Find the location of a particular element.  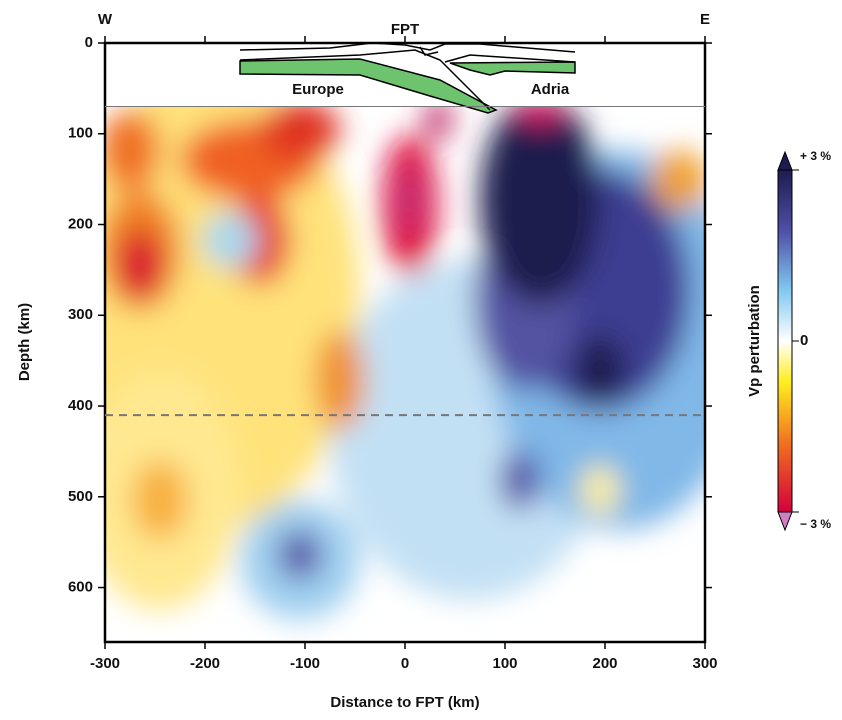

x-tick-label: 100 is located at coordinates (504, 663).